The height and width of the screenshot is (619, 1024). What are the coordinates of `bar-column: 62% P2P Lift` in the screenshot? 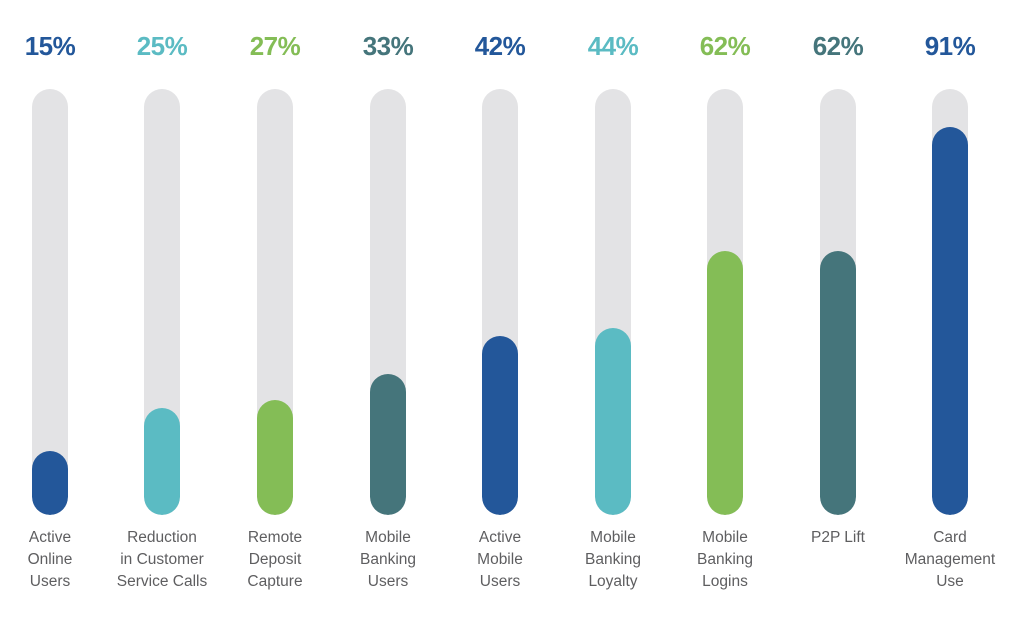 It's located at (838, 309).